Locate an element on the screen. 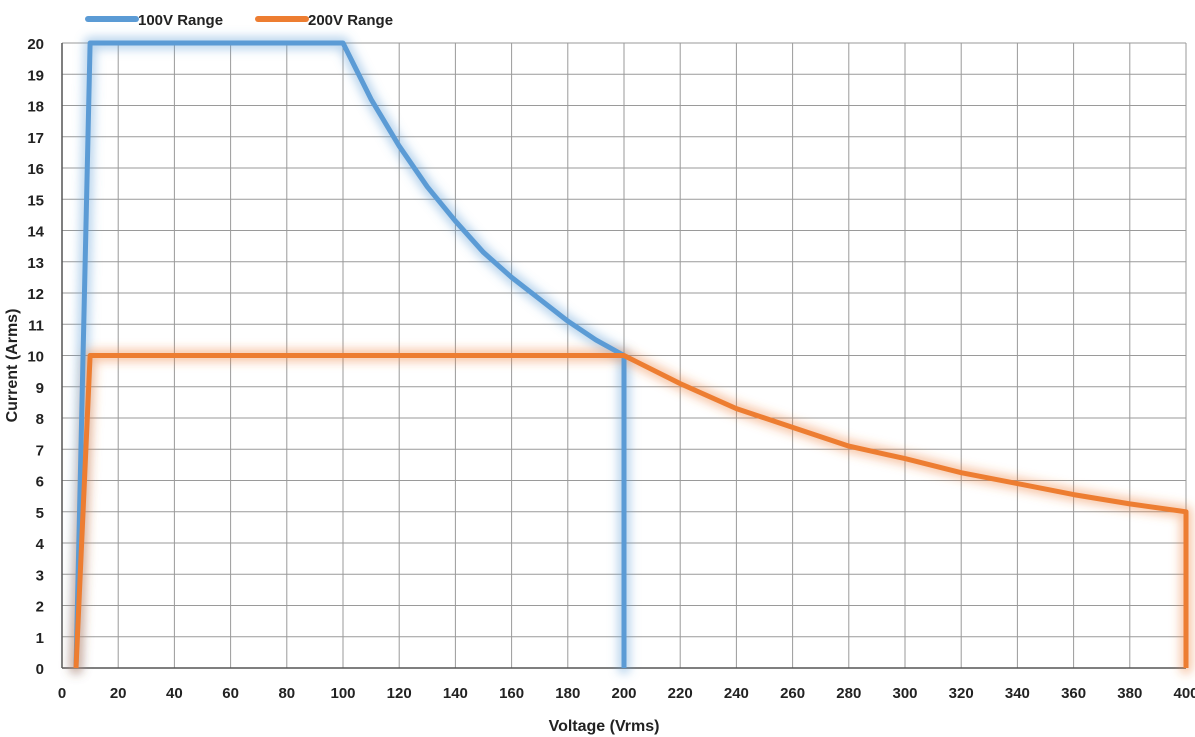 Image resolution: width=1195 pixels, height=737 pixels. y-tick-label: 16 is located at coordinates (35, 169).